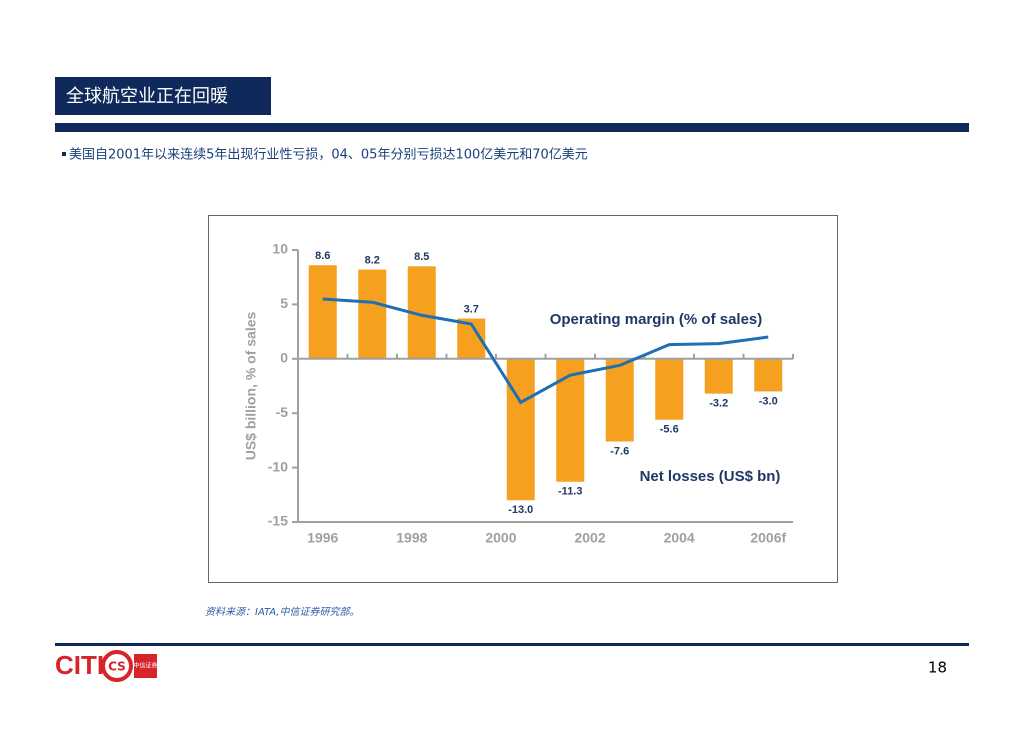  I want to click on logo-chinese: 中信证券, so click(145, 666).